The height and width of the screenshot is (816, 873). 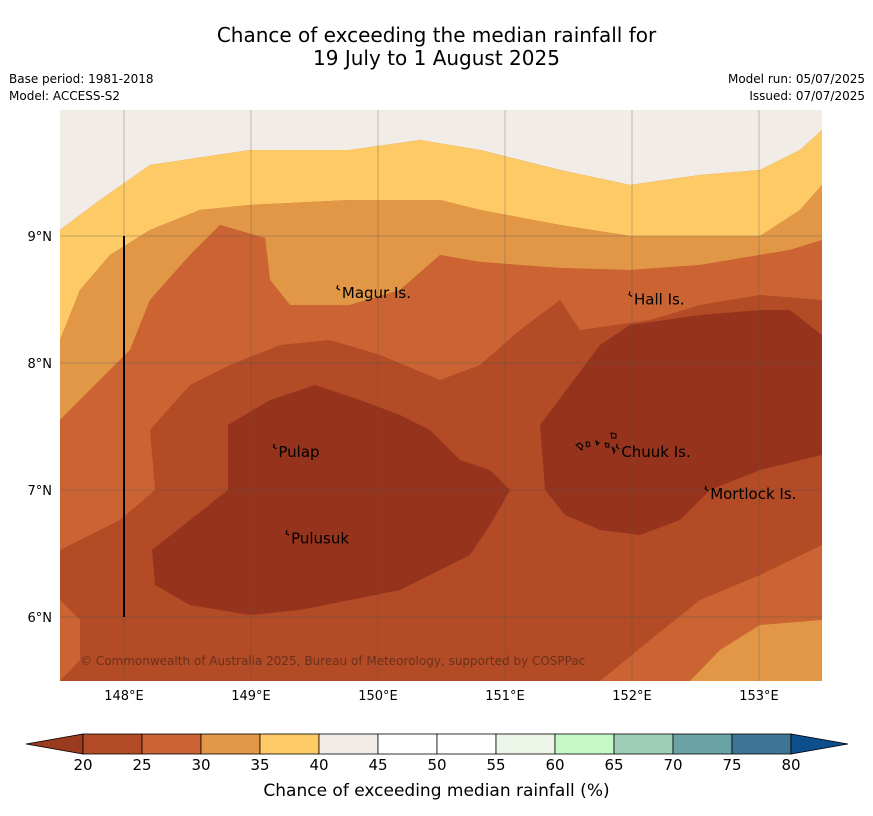 What do you see at coordinates (376, 293) in the screenshot?
I see `place-label: Magur Is.` at bounding box center [376, 293].